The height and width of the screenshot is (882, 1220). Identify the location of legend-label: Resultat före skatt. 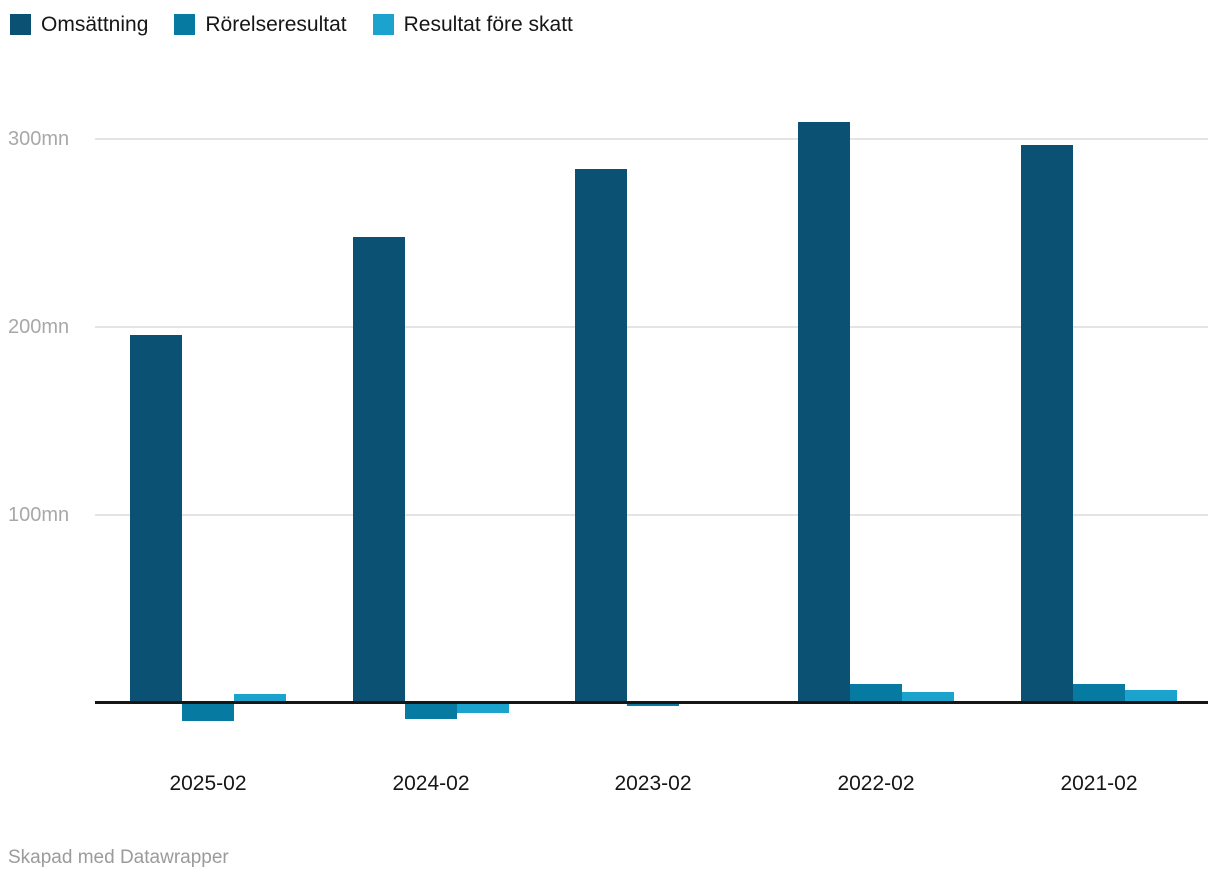
(488, 24).